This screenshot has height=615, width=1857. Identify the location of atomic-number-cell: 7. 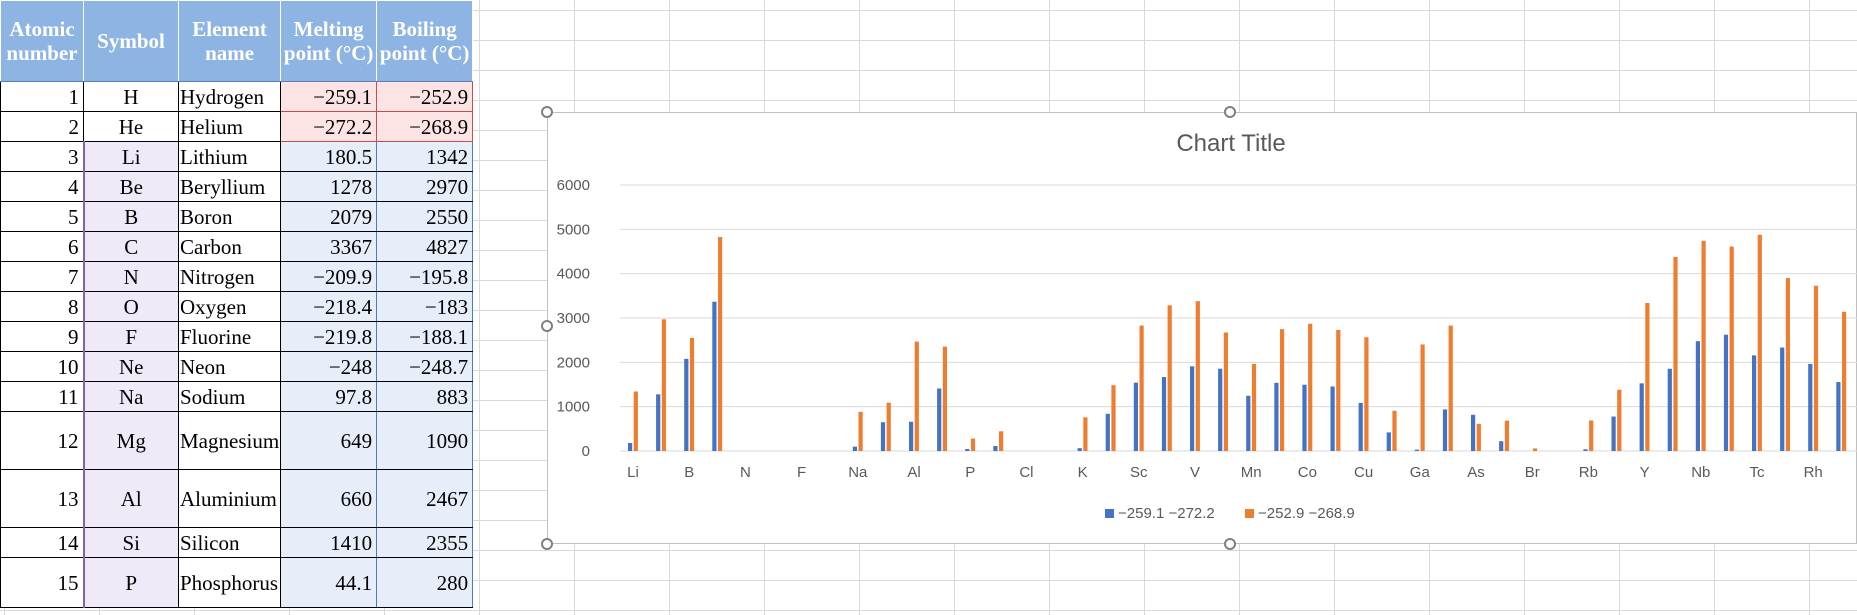
(42, 276).